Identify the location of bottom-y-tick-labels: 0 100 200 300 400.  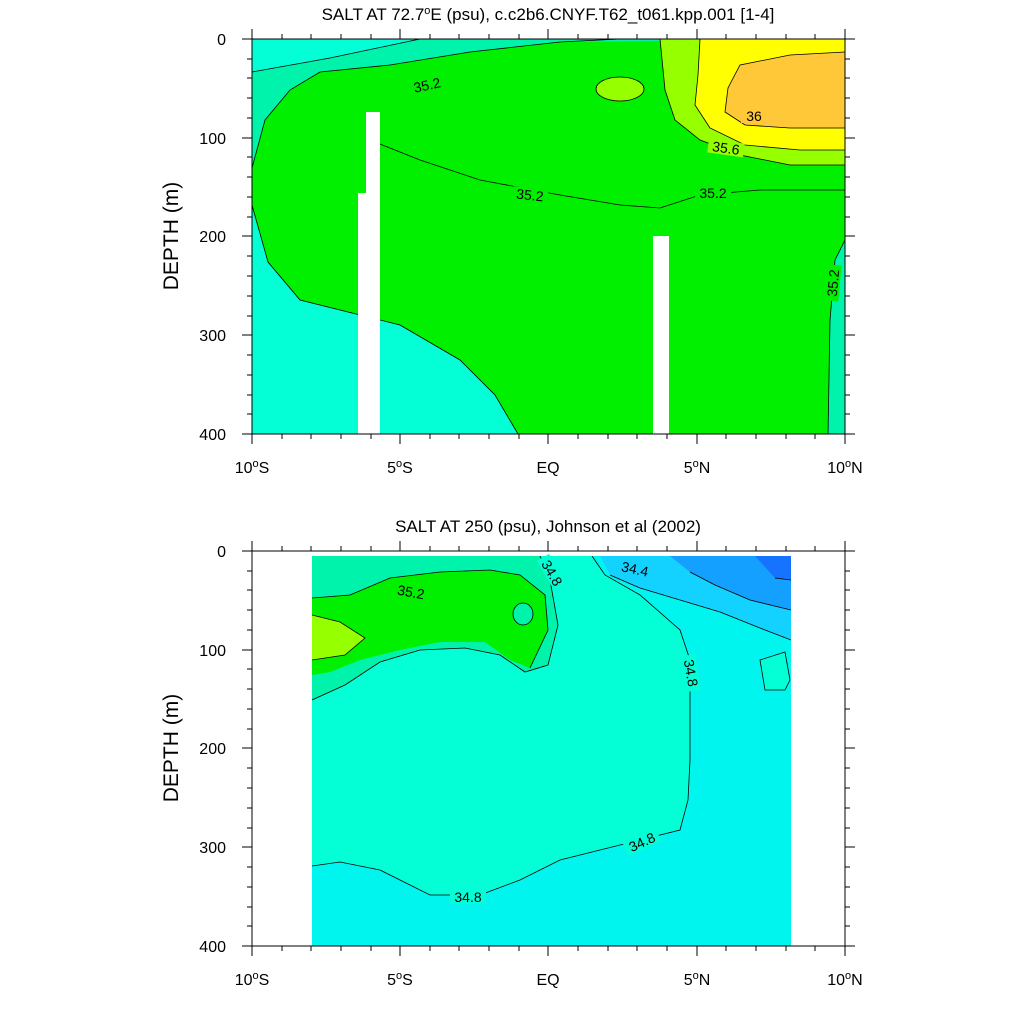
(212, 750).